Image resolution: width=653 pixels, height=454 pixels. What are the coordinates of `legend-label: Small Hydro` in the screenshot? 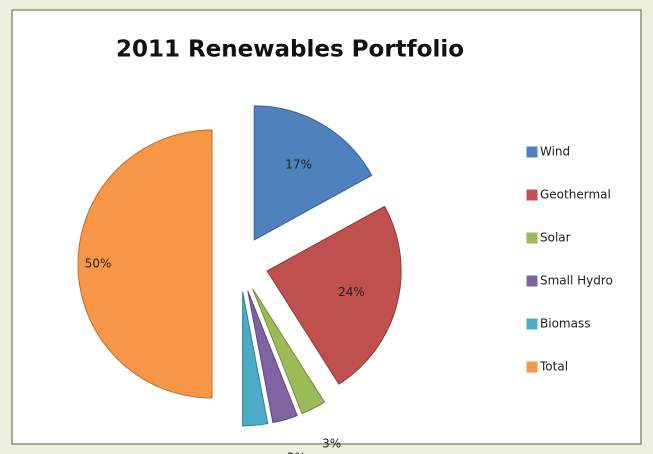 It's located at (576, 281).